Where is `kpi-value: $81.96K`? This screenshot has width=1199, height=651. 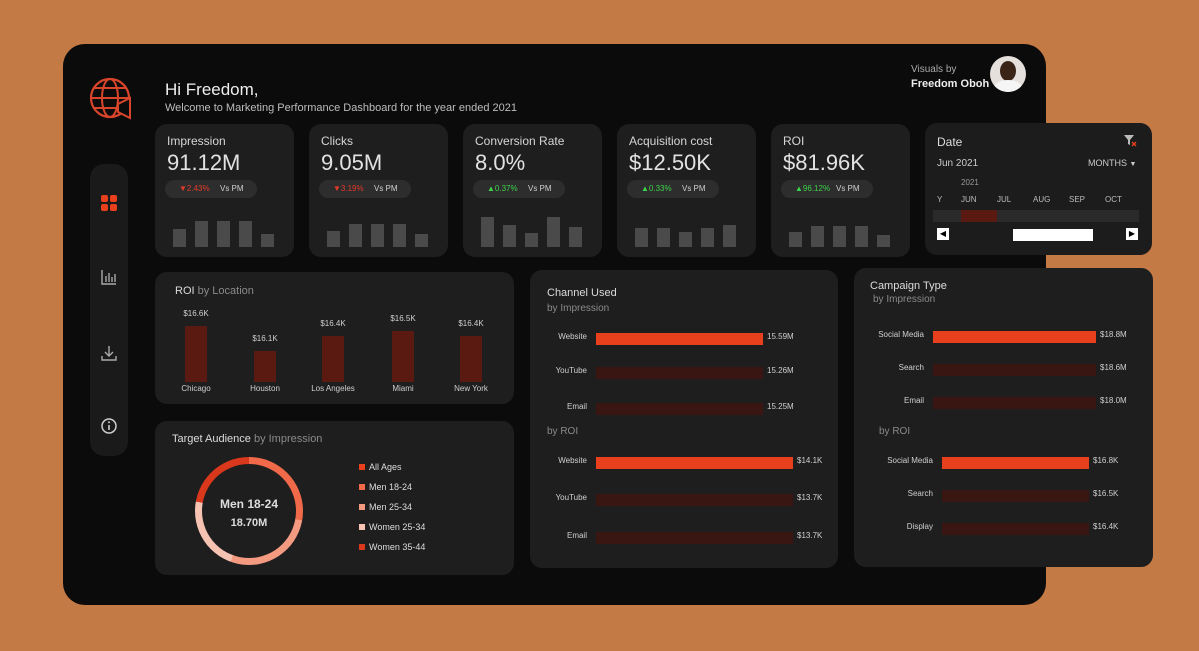
kpi-value: $81.96K is located at coordinates (824, 162).